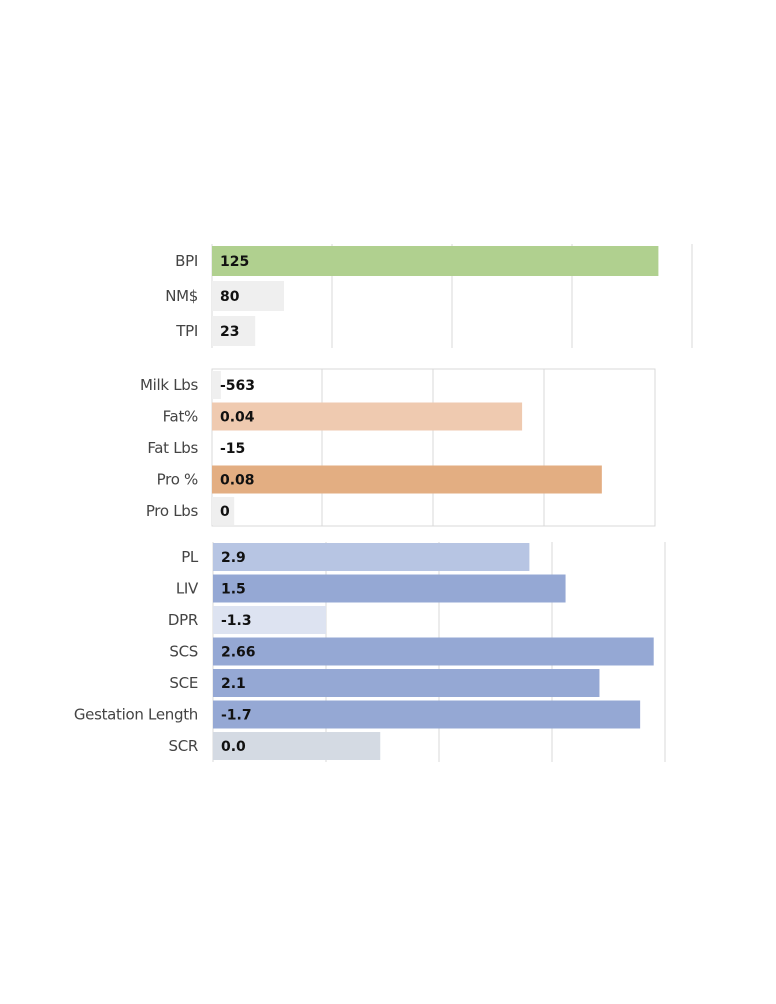 This screenshot has width=776, height=1004. What do you see at coordinates (234, 262) in the screenshot?
I see `value-label-bpi: 125` at bounding box center [234, 262].